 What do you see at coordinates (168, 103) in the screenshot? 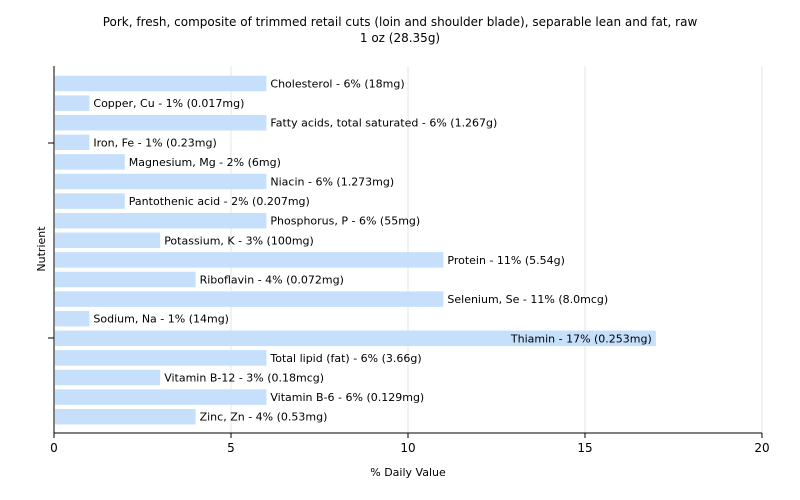
I see `bar-label: Copper, Cu - 1% (0.017mg)` at bounding box center [168, 103].